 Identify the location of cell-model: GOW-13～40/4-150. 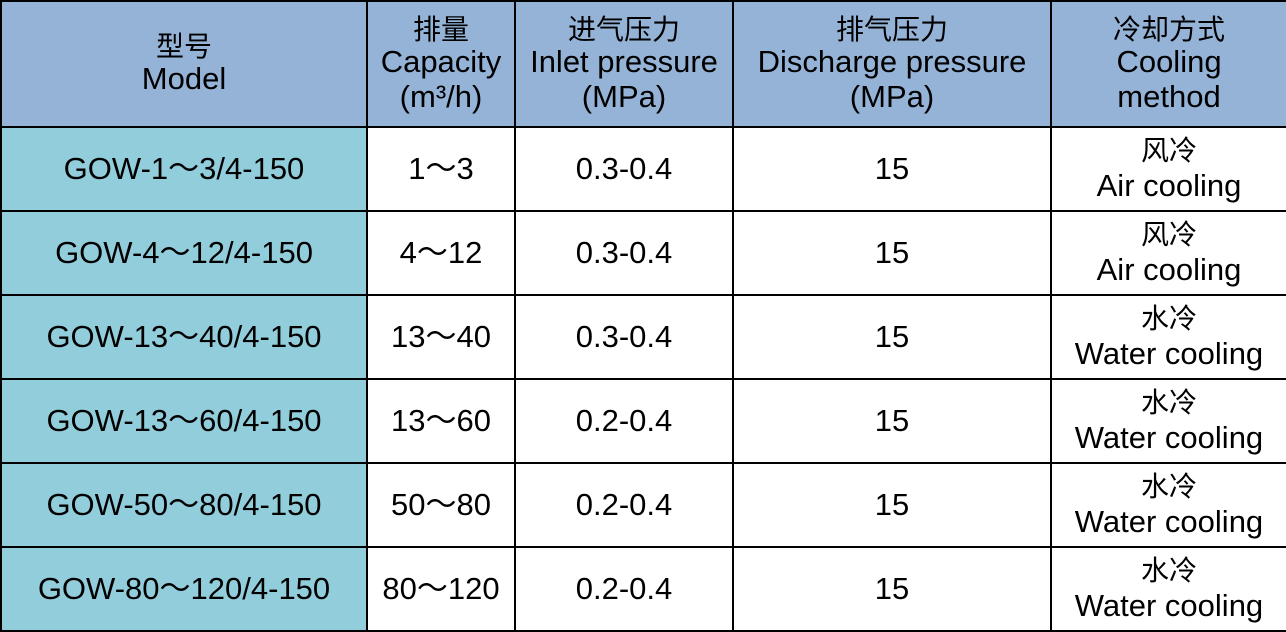
(184, 337).